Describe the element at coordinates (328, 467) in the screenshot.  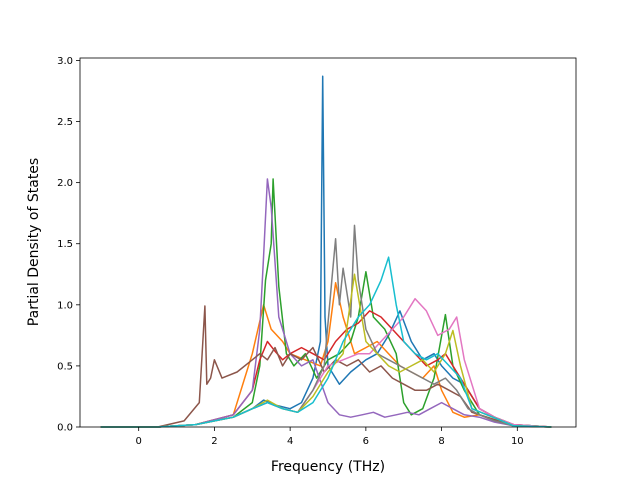
I see `x-axis-title: Frequency (THz)` at that location.